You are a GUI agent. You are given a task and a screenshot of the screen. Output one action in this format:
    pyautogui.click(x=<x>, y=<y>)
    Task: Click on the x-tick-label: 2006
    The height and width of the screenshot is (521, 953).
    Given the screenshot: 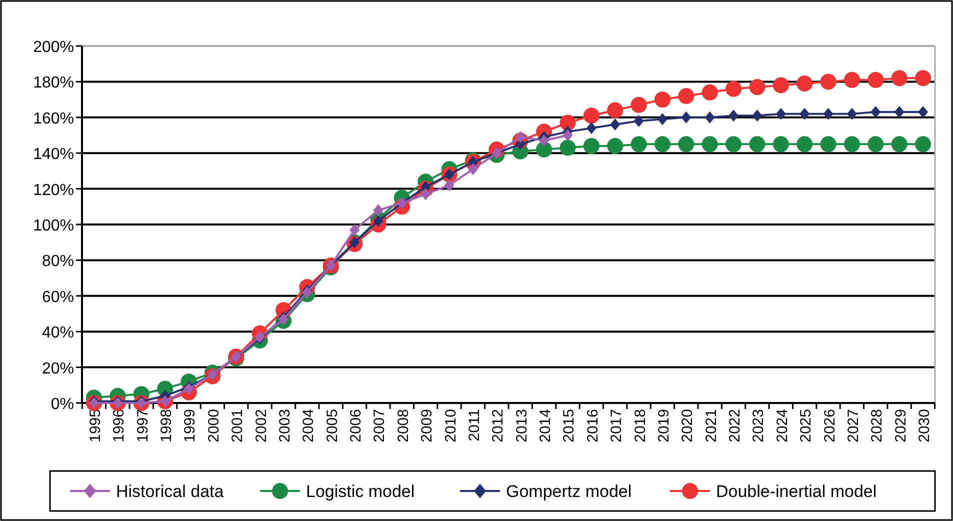 What is the action you would take?
    pyautogui.click(x=356, y=425)
    